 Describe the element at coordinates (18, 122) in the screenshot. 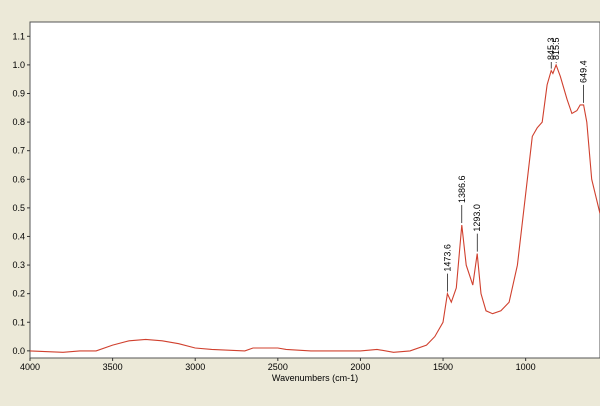

I see `y-tick-label: 0.8` at that location.